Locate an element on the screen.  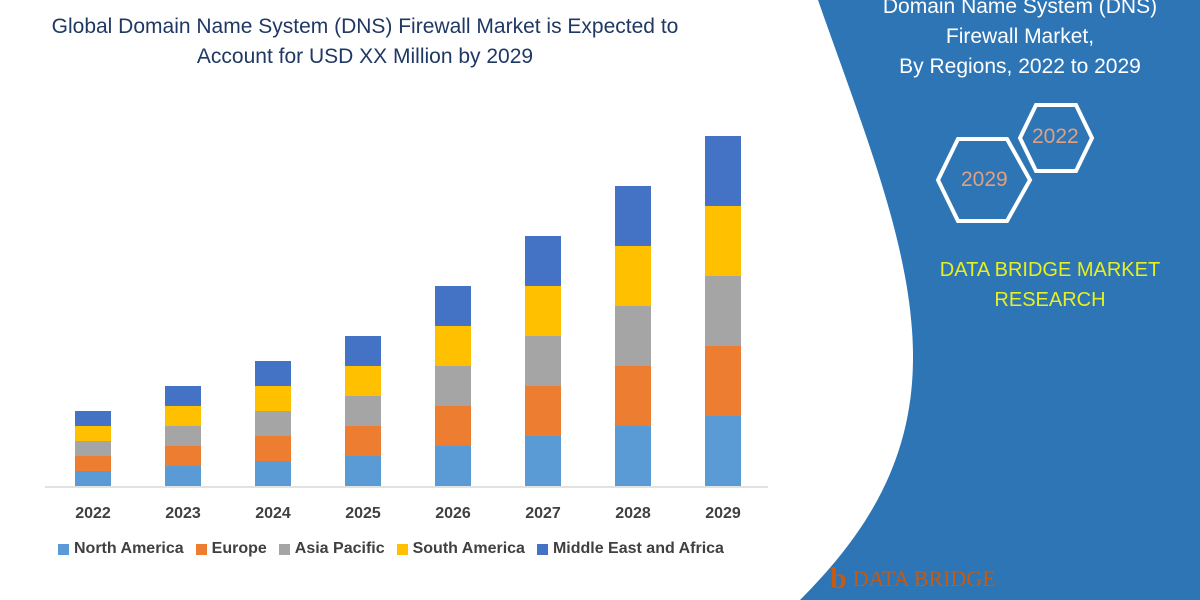
bar-segment-north-america-2022 is located at coordinates (93, 478).